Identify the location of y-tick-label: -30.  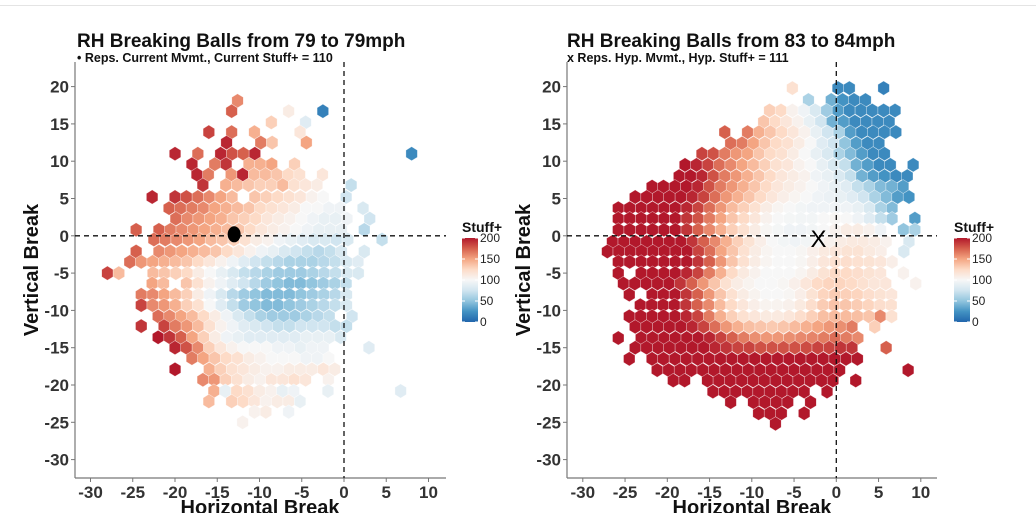
(56, 460).